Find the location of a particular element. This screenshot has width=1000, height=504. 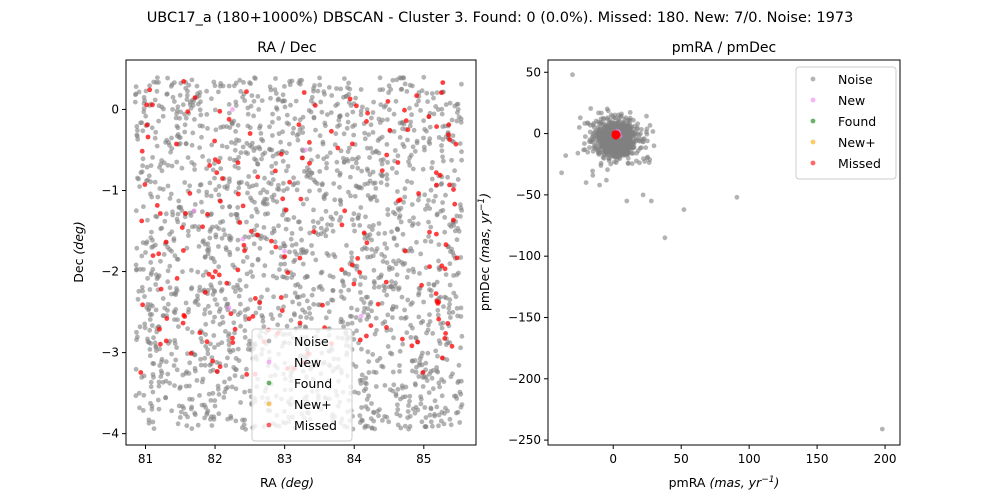

legend-marker-found is located at coordinates (269, 383).